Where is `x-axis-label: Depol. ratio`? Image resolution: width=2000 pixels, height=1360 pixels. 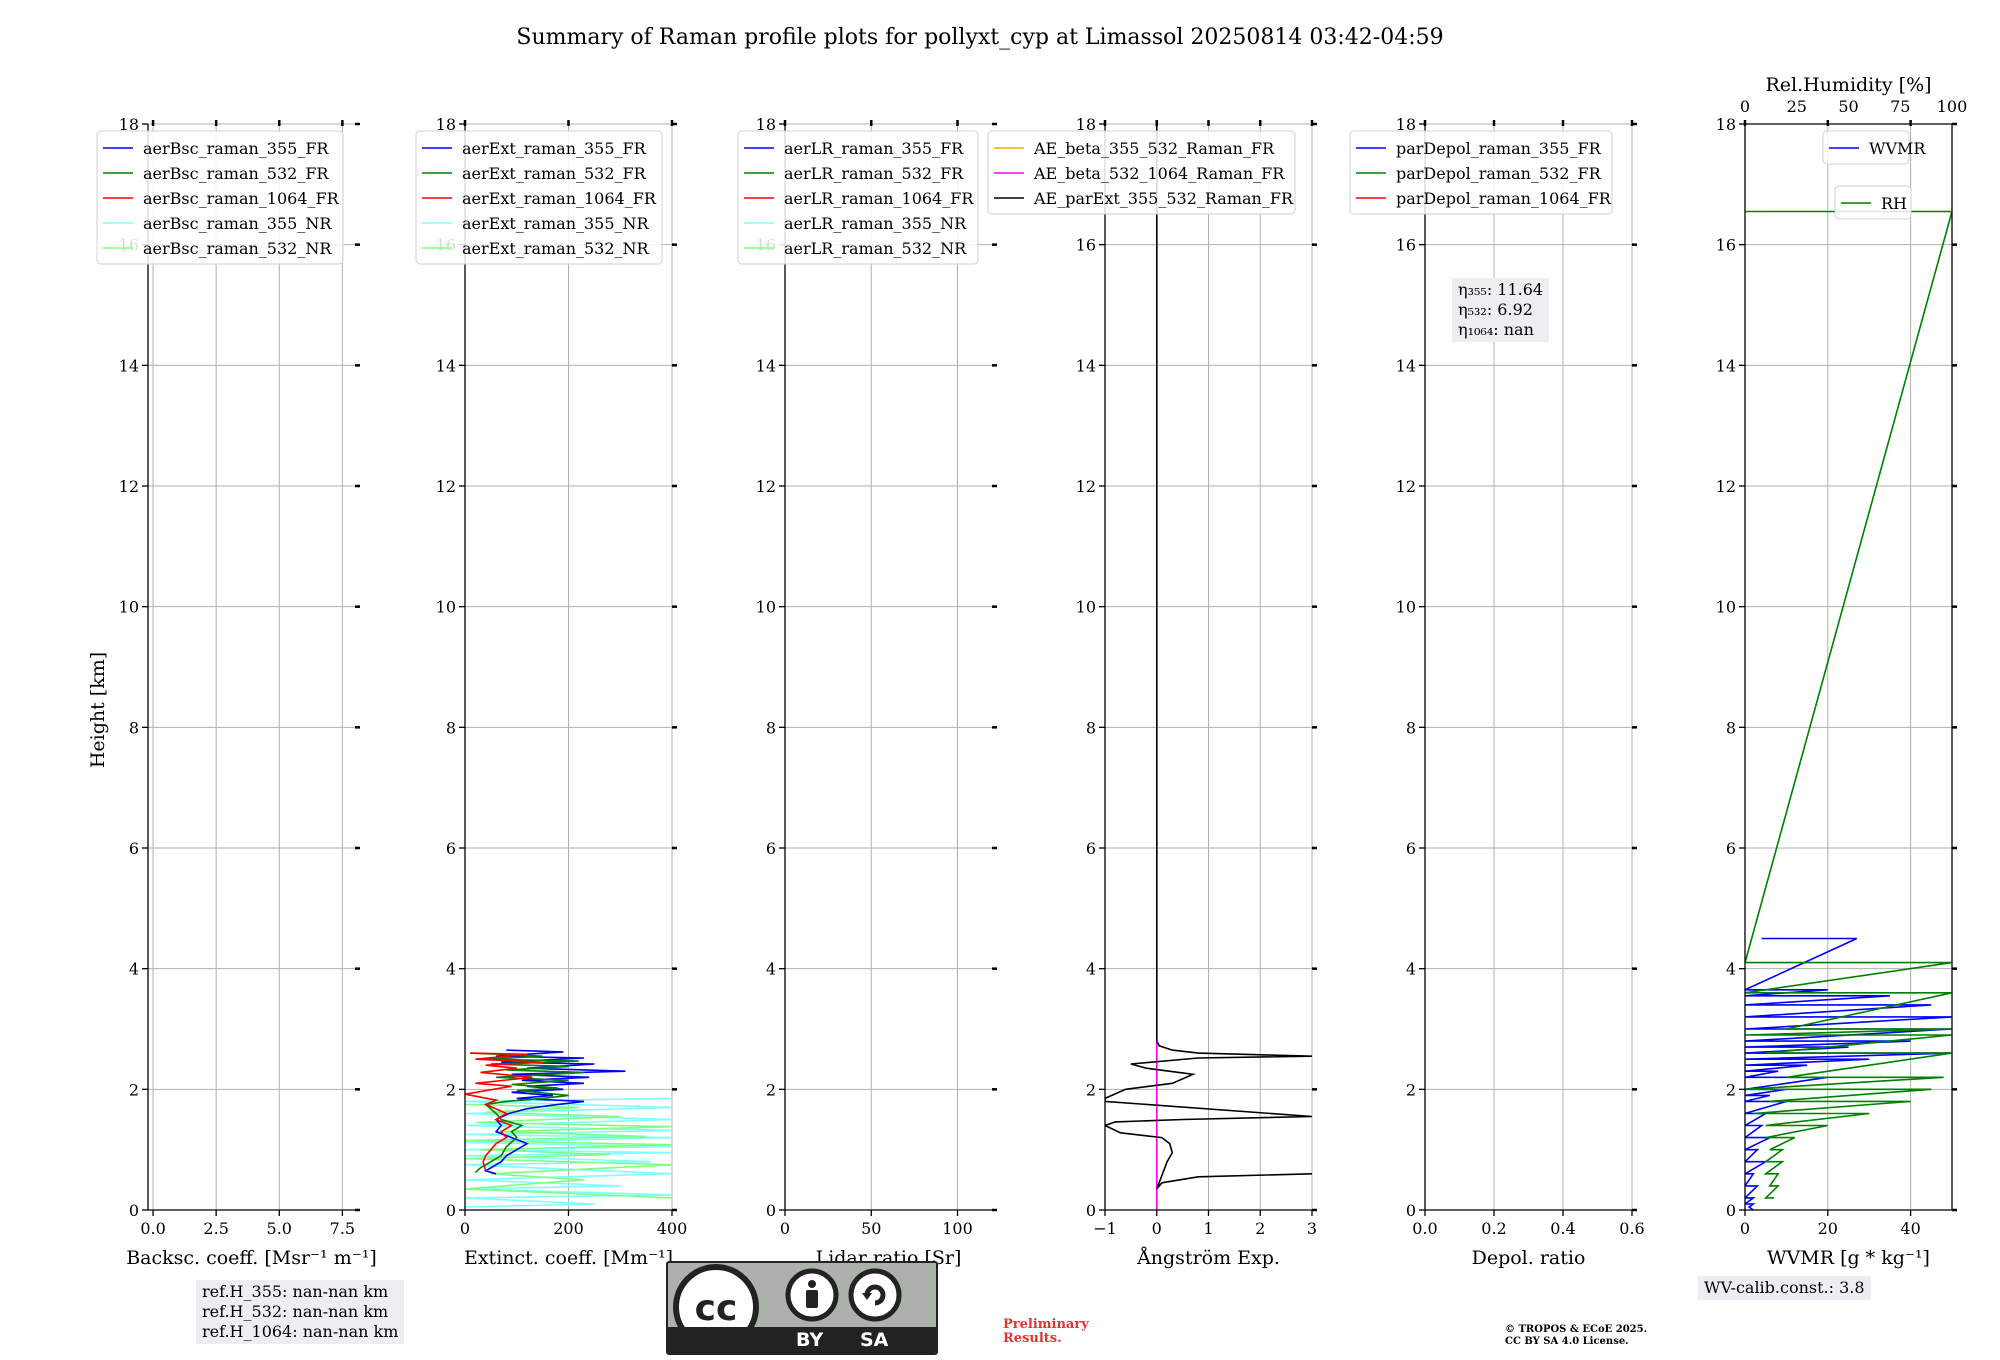 x-axis-label: Depol. ratio is located at coordinates (1529, 1258).